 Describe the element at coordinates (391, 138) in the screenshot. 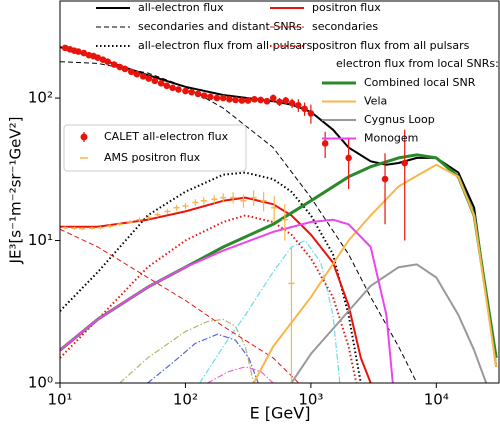

I see `legend-label: Monogem` at that location.